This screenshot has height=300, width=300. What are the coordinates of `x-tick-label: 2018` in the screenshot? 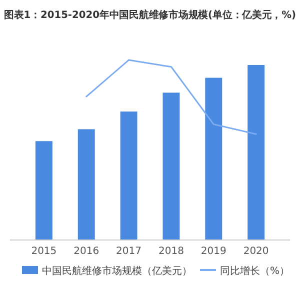 It's located at (171, 251).